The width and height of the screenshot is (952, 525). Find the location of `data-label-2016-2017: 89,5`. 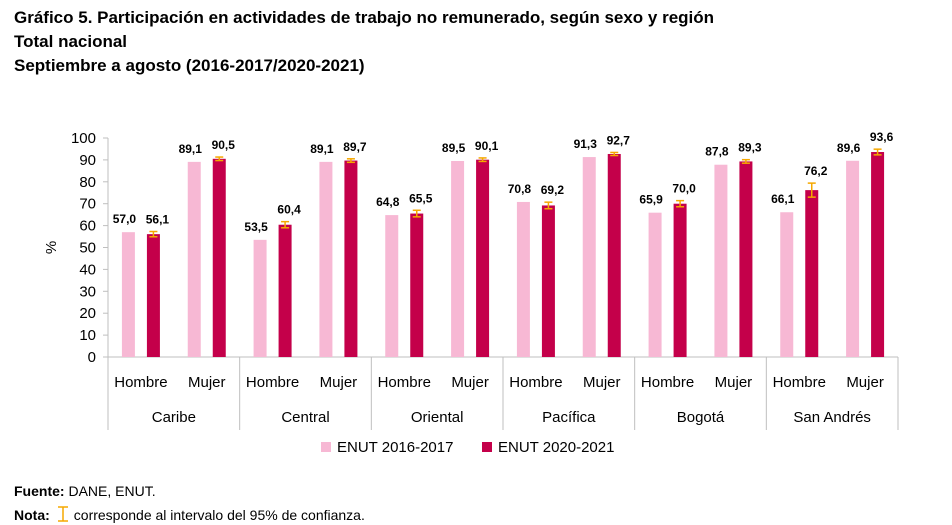

data-label-2016-2017: 89,5 is located at coordinates (454, 148).